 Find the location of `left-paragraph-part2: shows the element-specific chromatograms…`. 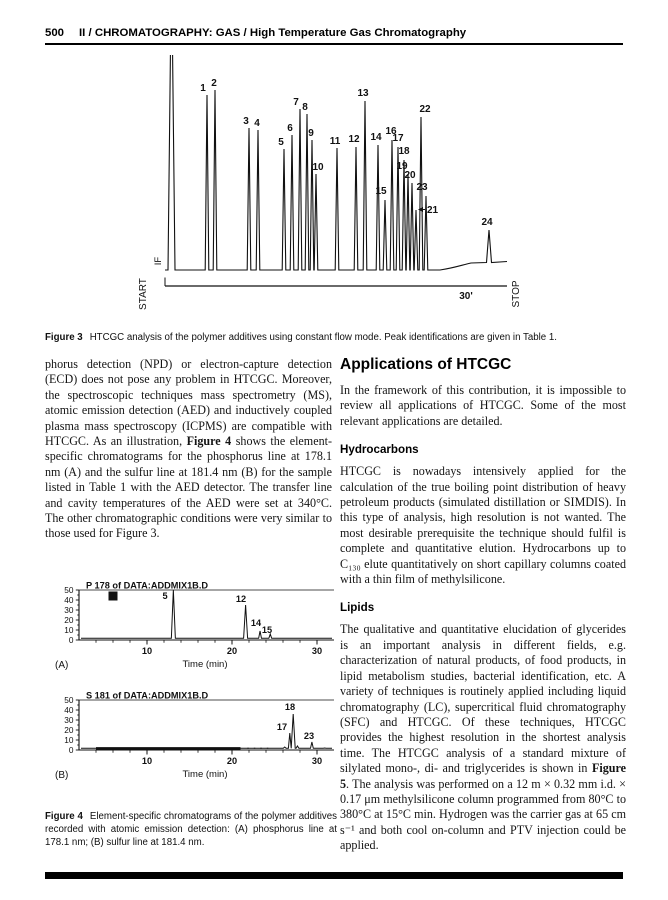

left-paragraph-part2: shows the element-specific chromatograms… is located at coordinates (189, 487).